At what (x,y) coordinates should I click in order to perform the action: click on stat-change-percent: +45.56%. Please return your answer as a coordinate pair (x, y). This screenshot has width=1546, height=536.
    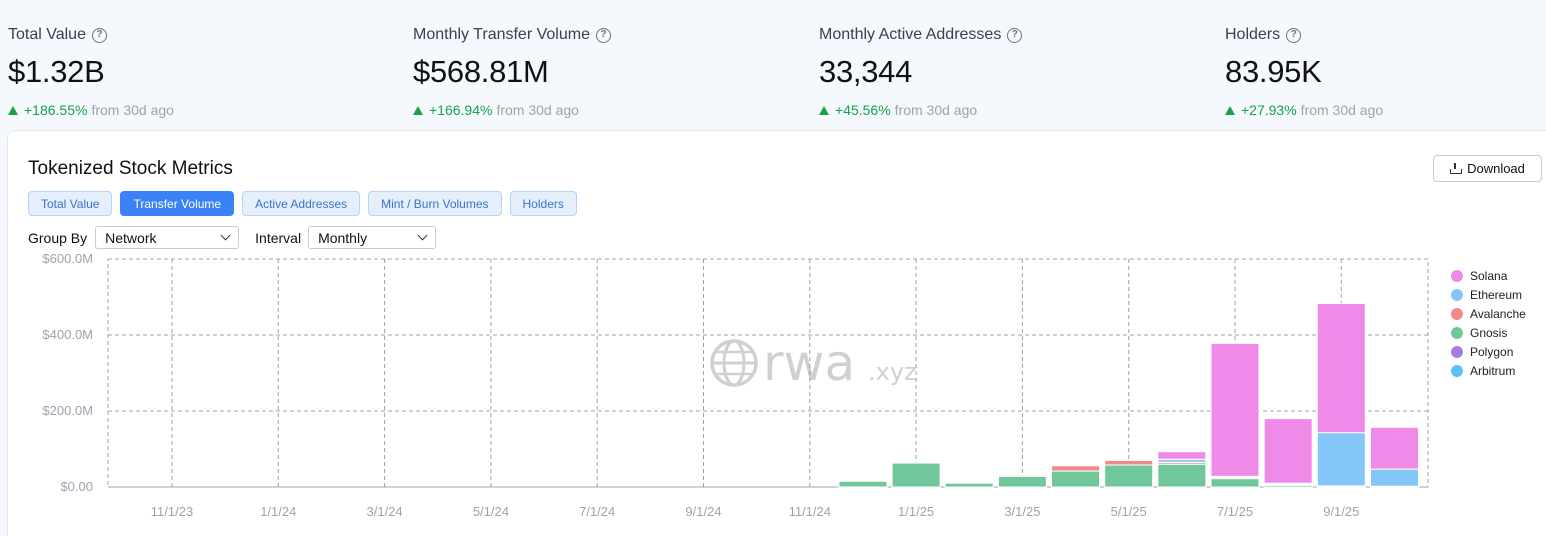
    Looking at the image, I should click on (863, 110).